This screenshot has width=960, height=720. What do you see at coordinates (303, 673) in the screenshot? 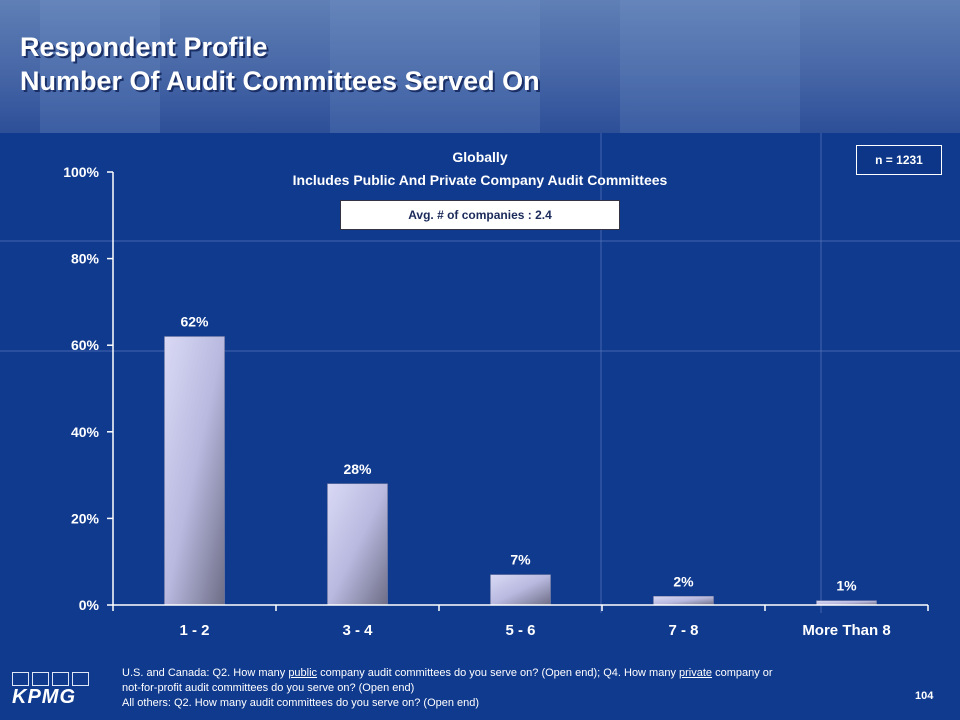
I see `footnote-emphasis: public` at bounding box center [303, 673].